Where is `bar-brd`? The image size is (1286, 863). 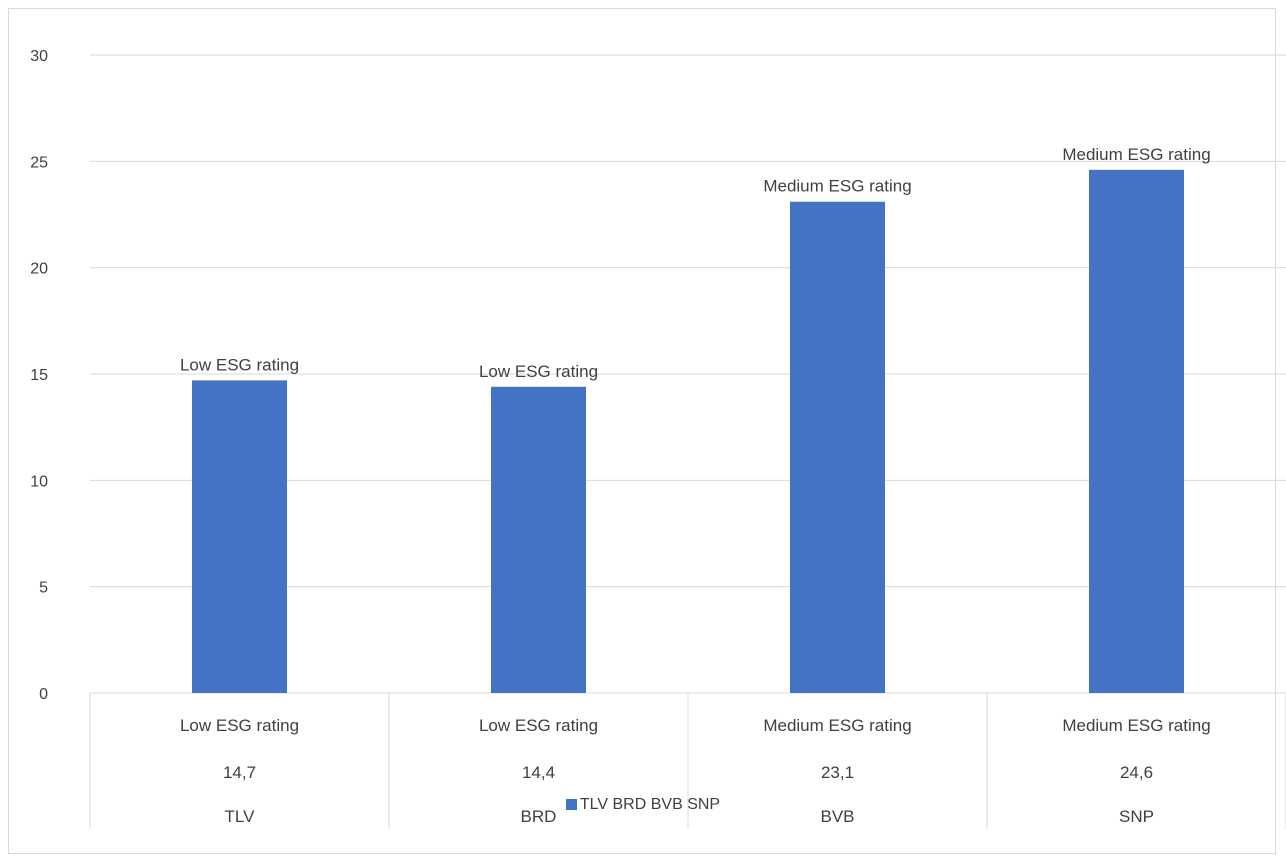 bar-brd is located at coordinates (538, 539).